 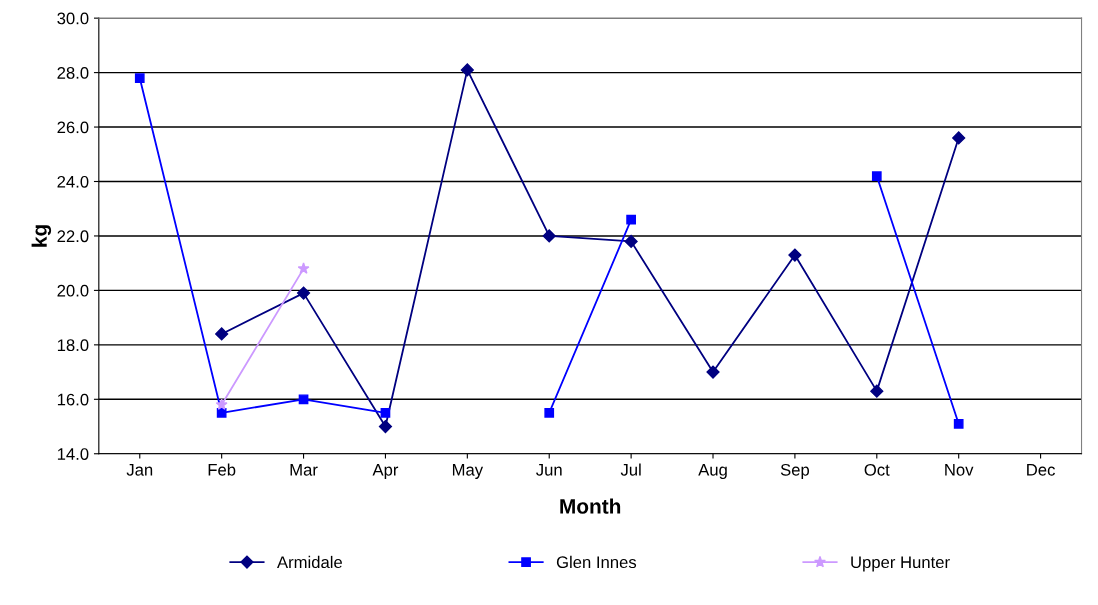 What do you see at coordinates (73, 73) in the screenshot?
I see `y-tick-label: 28.0` at bounding box center [73, 73].